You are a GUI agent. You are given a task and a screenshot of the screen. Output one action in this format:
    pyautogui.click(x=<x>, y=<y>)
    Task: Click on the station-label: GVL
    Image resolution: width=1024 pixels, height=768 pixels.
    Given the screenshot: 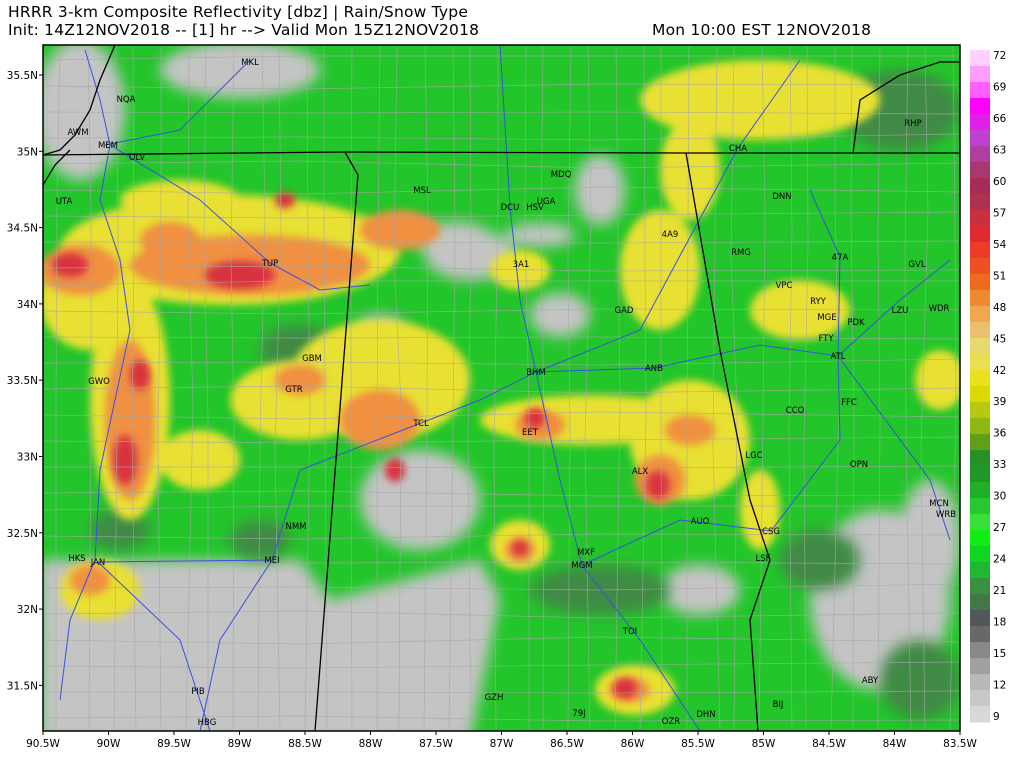 What is the action you would take?
    pyautogui.click(x=916, y=265)
    